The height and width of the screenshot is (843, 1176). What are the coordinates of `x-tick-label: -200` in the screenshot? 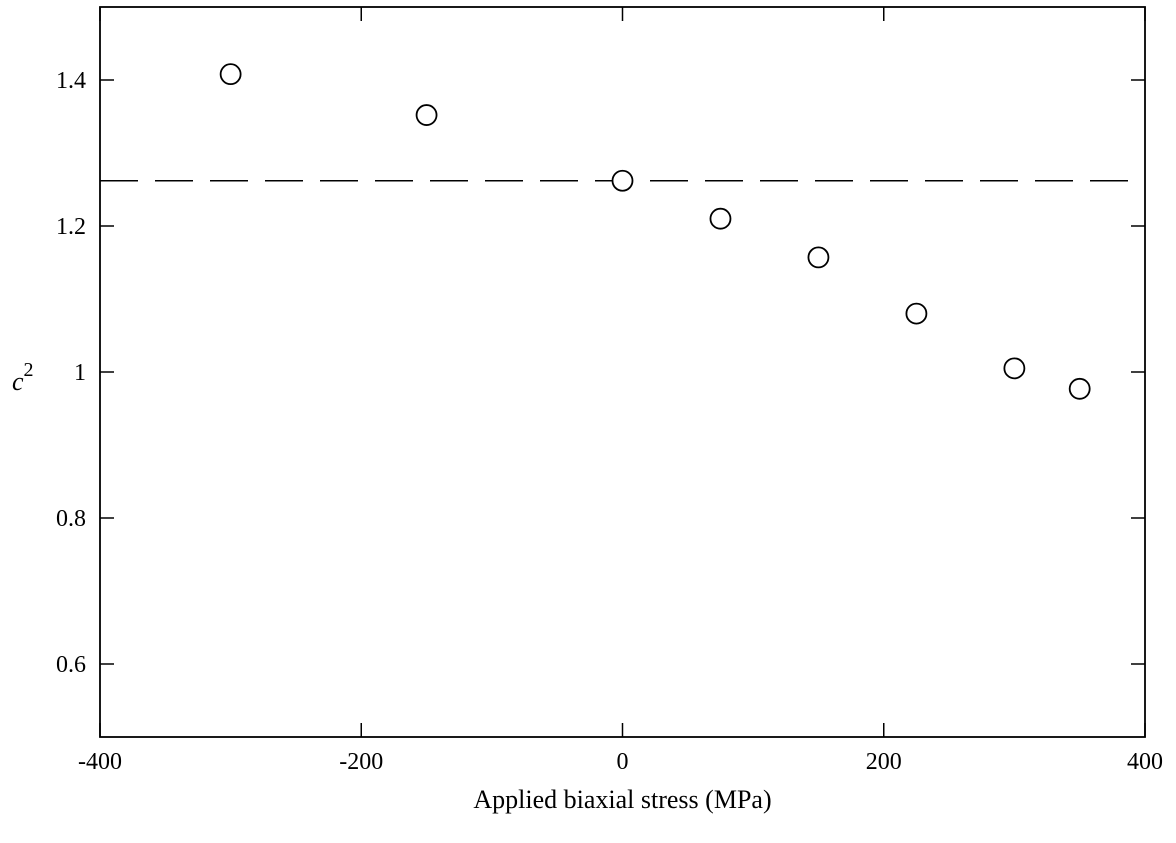 It's located at (361, 762).